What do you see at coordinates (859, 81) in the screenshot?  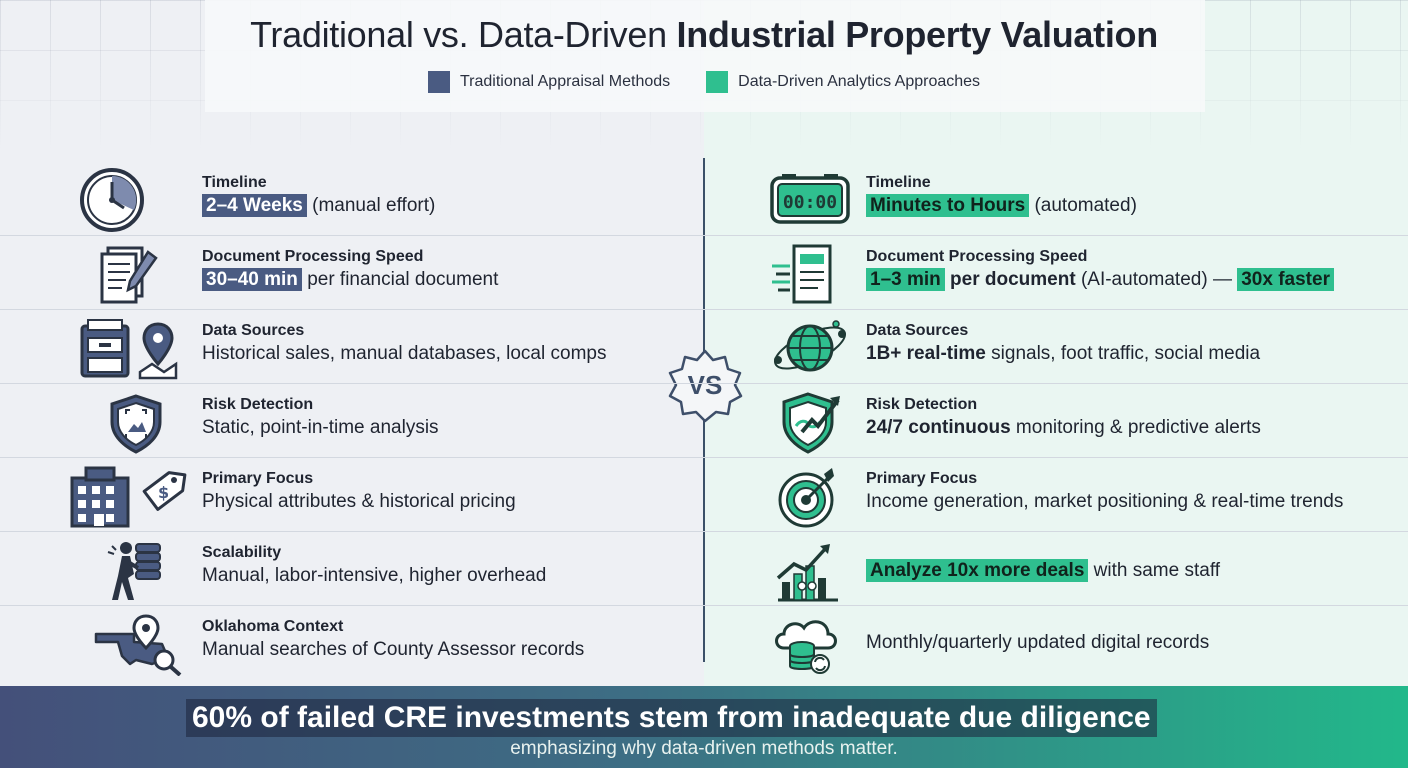 I see `legend-label-data-driven: Data-Driven Analytics Approaches` at bounding box center [859, 81].